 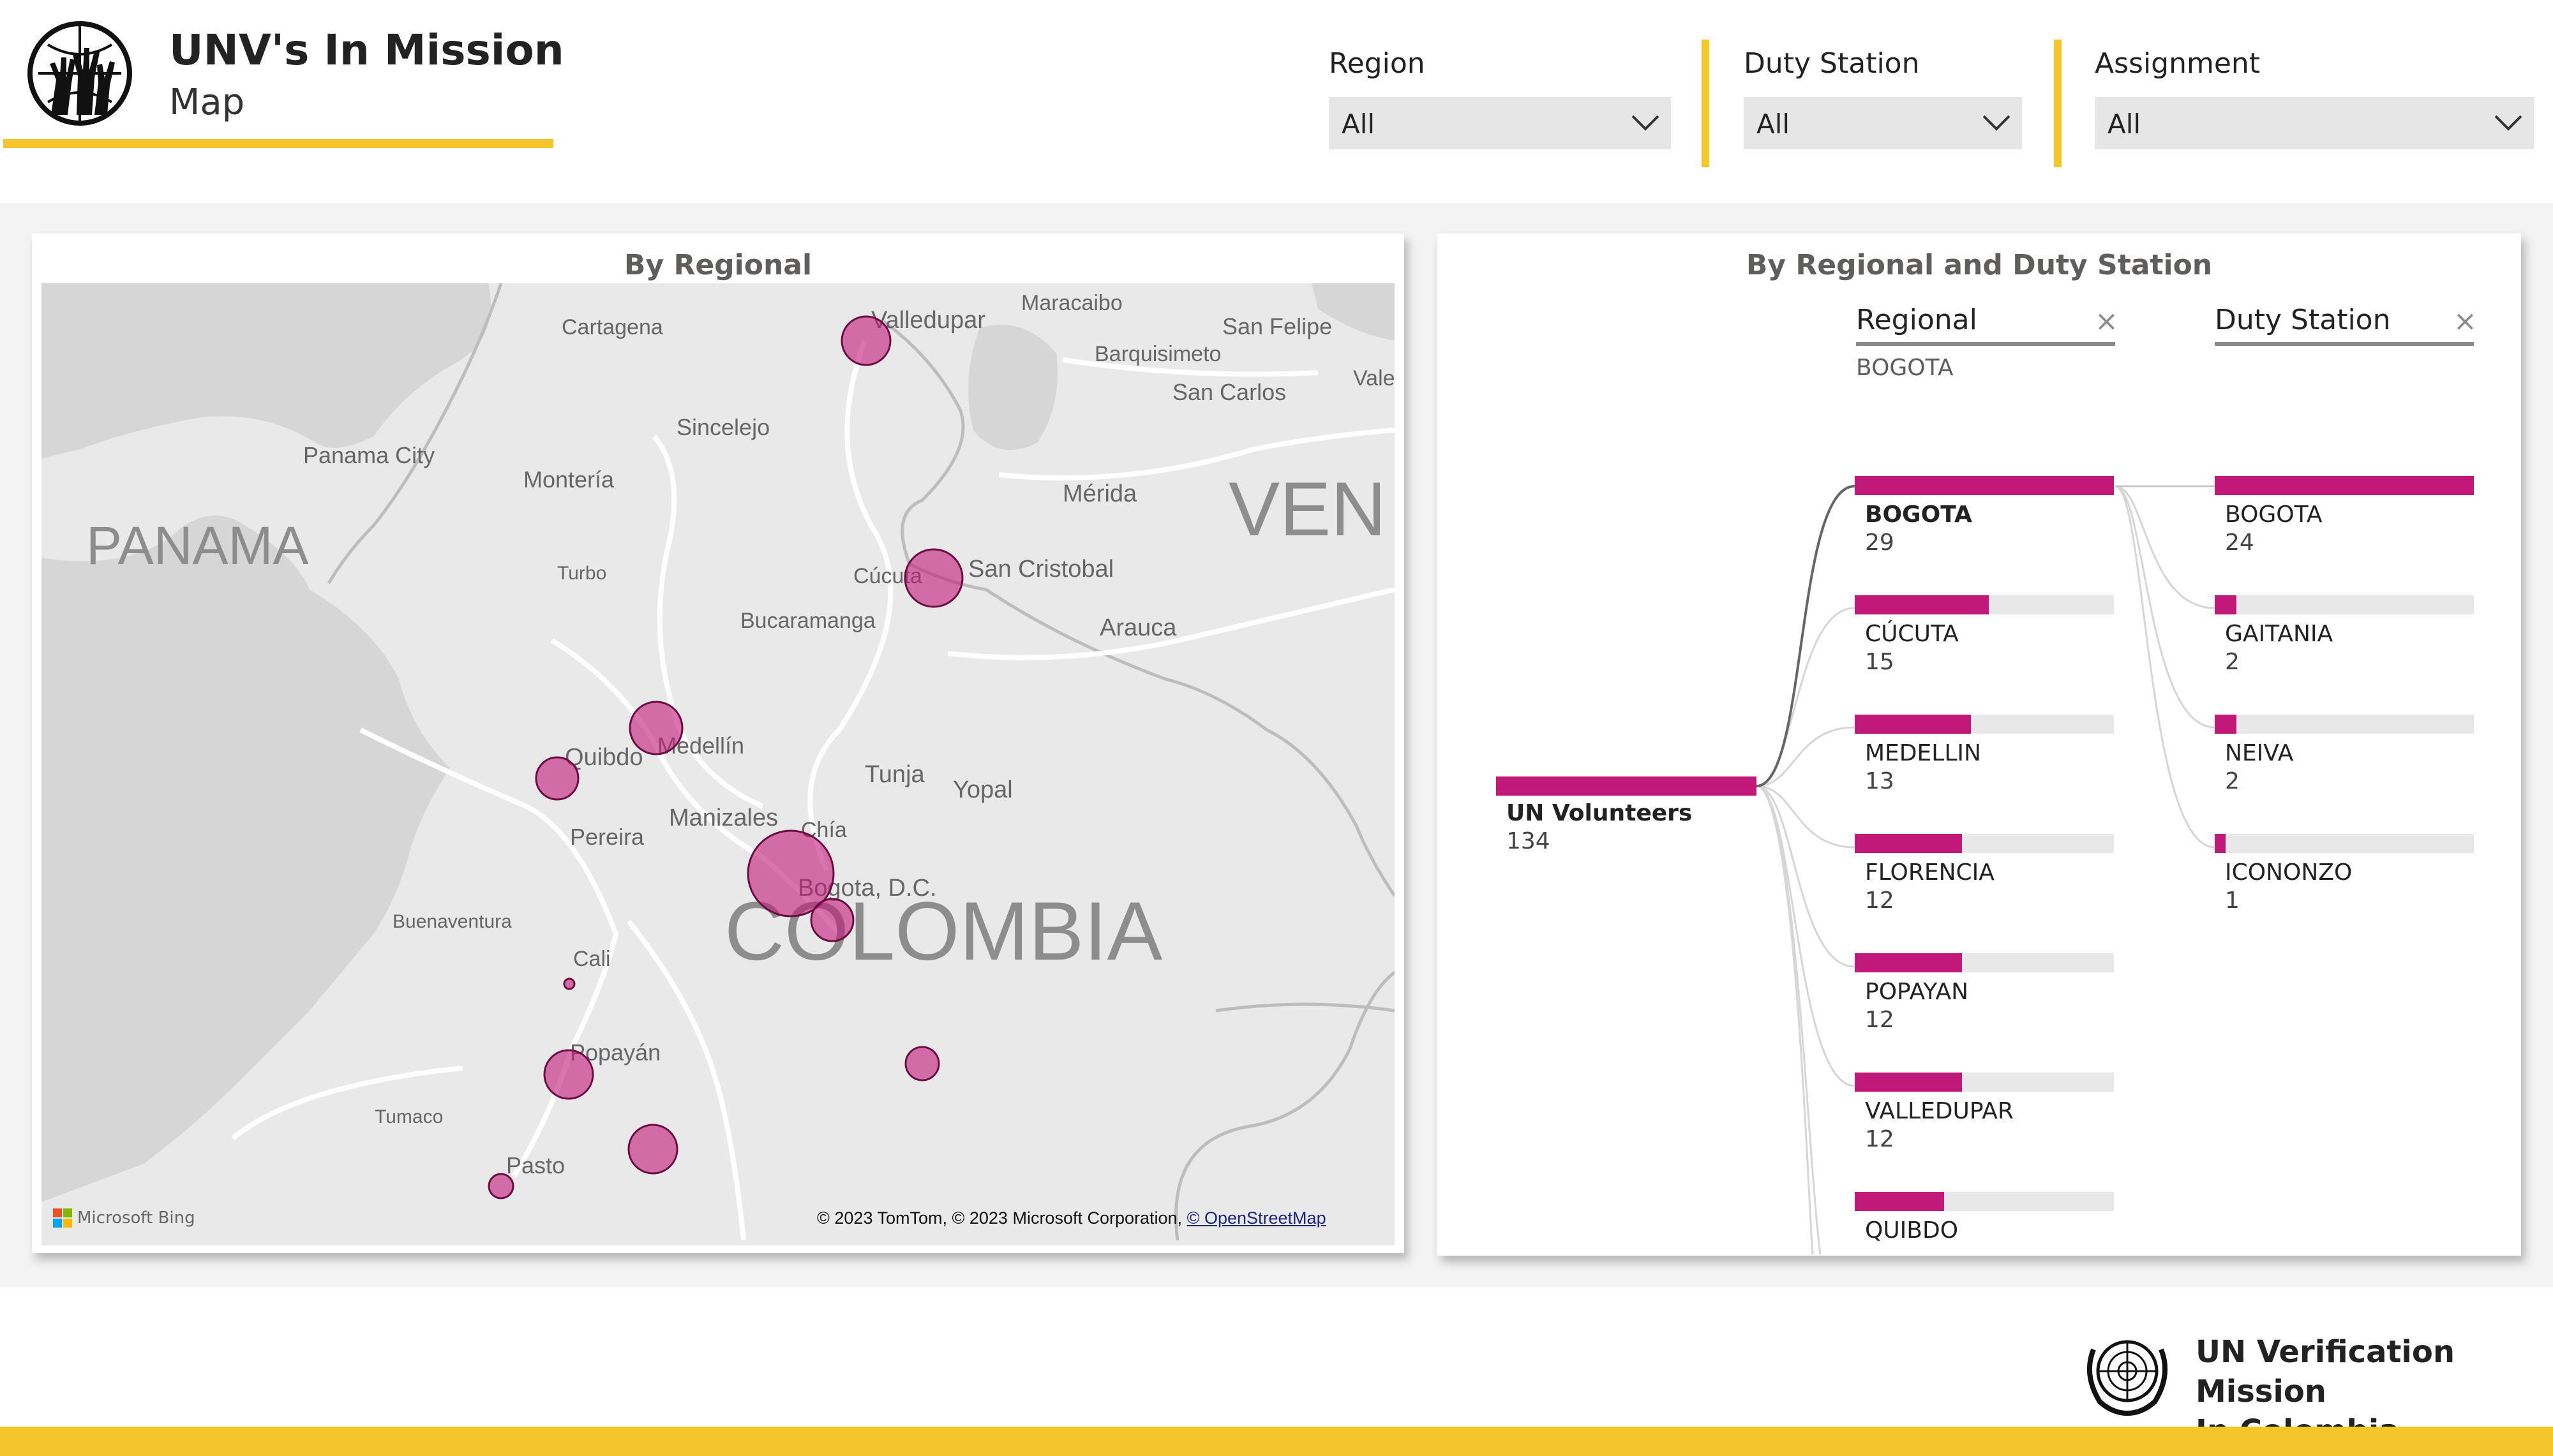 What do you see at coordinates (723, 818) in the screenshot?
I see `city-label: Manizales` at bounding box center [723, 818].